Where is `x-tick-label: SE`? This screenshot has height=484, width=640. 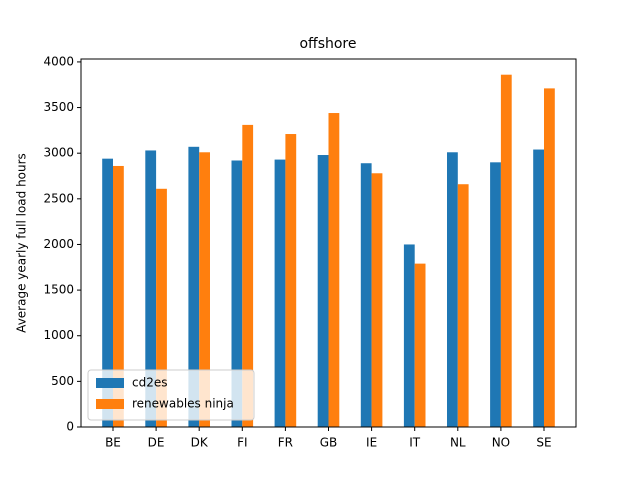
x-tick-label: SE is located at coordinates (543, 443).